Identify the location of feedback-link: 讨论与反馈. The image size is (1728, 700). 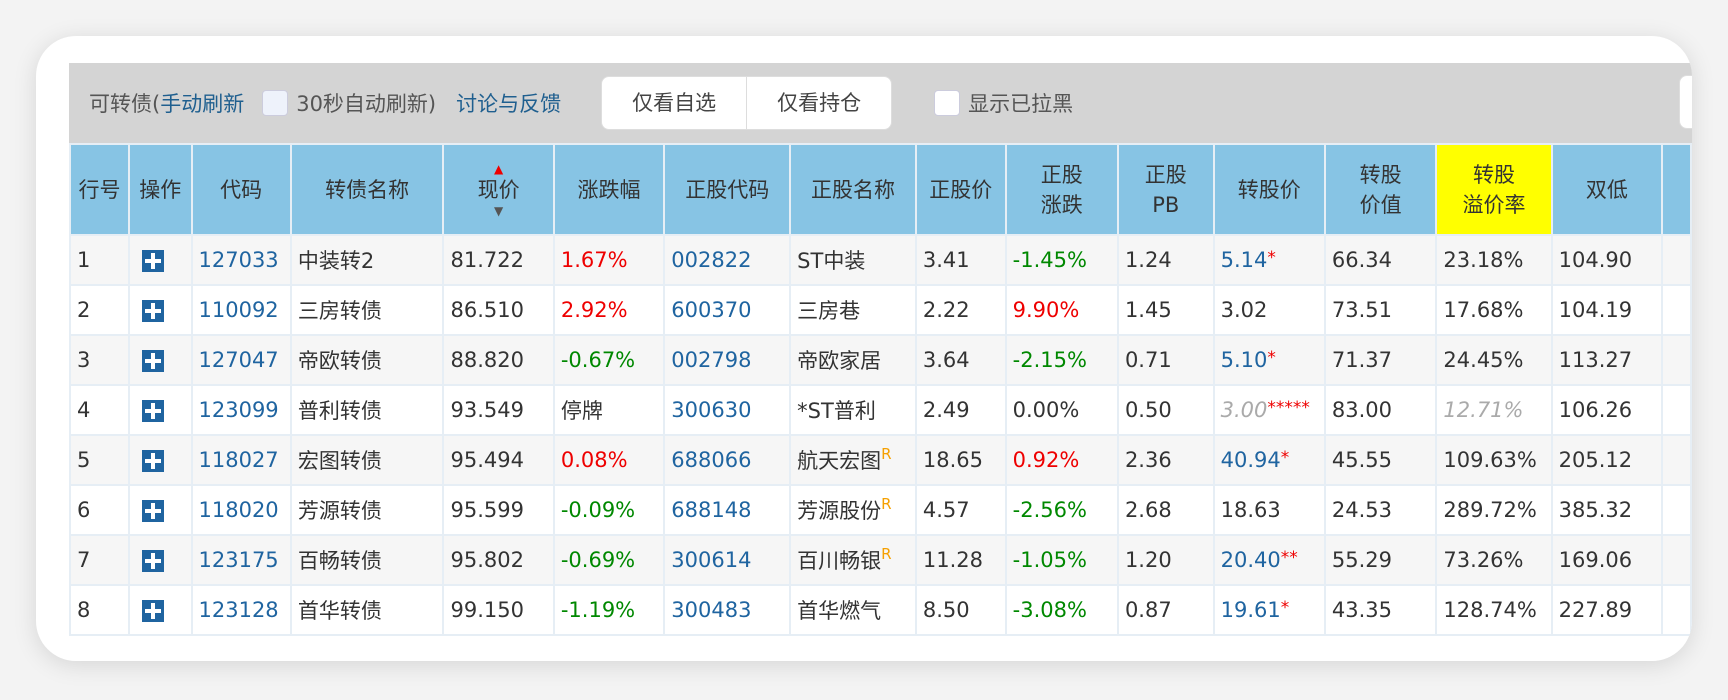
(509, 104).